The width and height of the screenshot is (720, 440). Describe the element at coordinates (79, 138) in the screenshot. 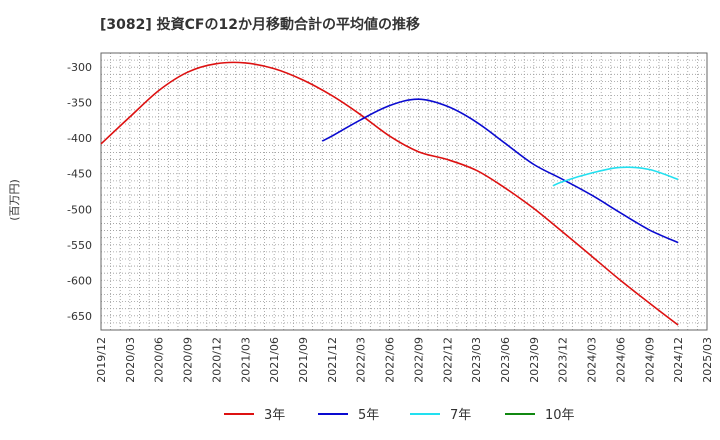

I see `y-tick-label: -400` at that location.